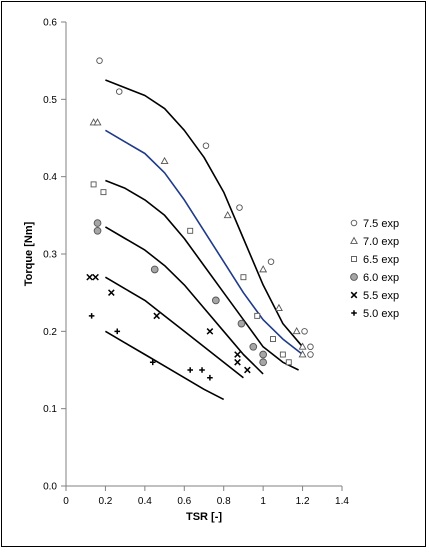 Image resolution: width=429 pixels, height=553 pixels. Describe the element at coordinates (381, 296) in the screenshot. I see `legend-label-4: 5.5 exp` at that location.